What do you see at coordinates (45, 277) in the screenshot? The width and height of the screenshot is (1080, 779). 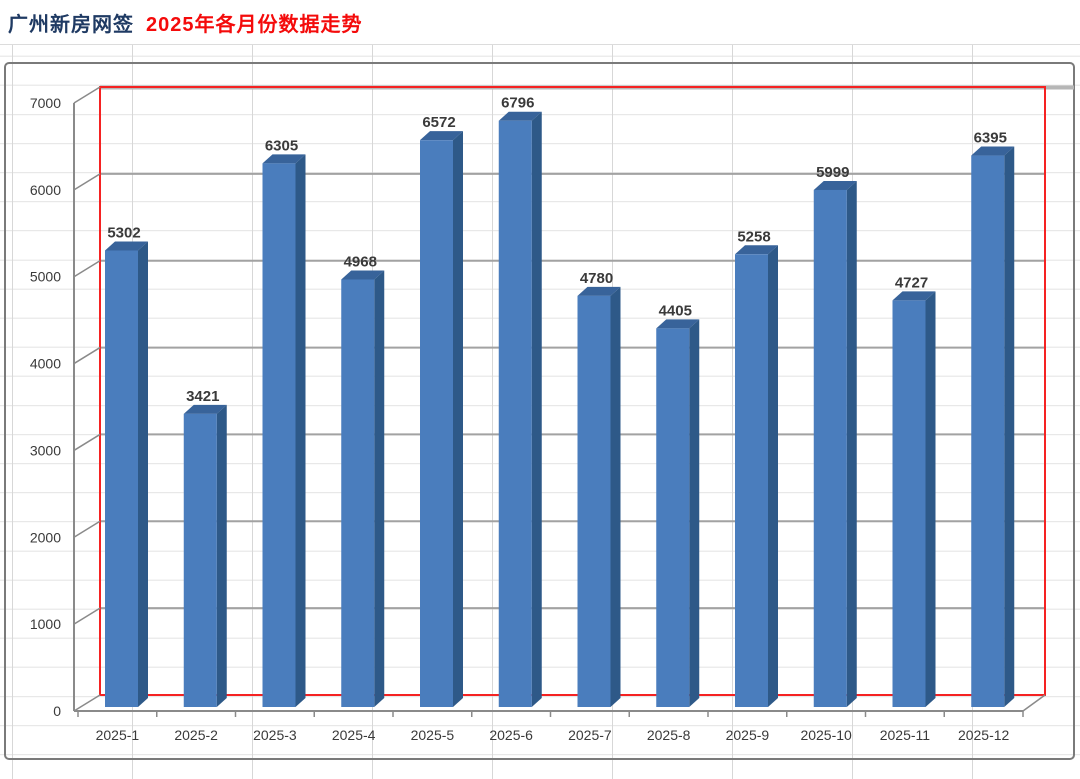 I see `y-axis-tick-label: 5000` at bounding box center [45, 277].